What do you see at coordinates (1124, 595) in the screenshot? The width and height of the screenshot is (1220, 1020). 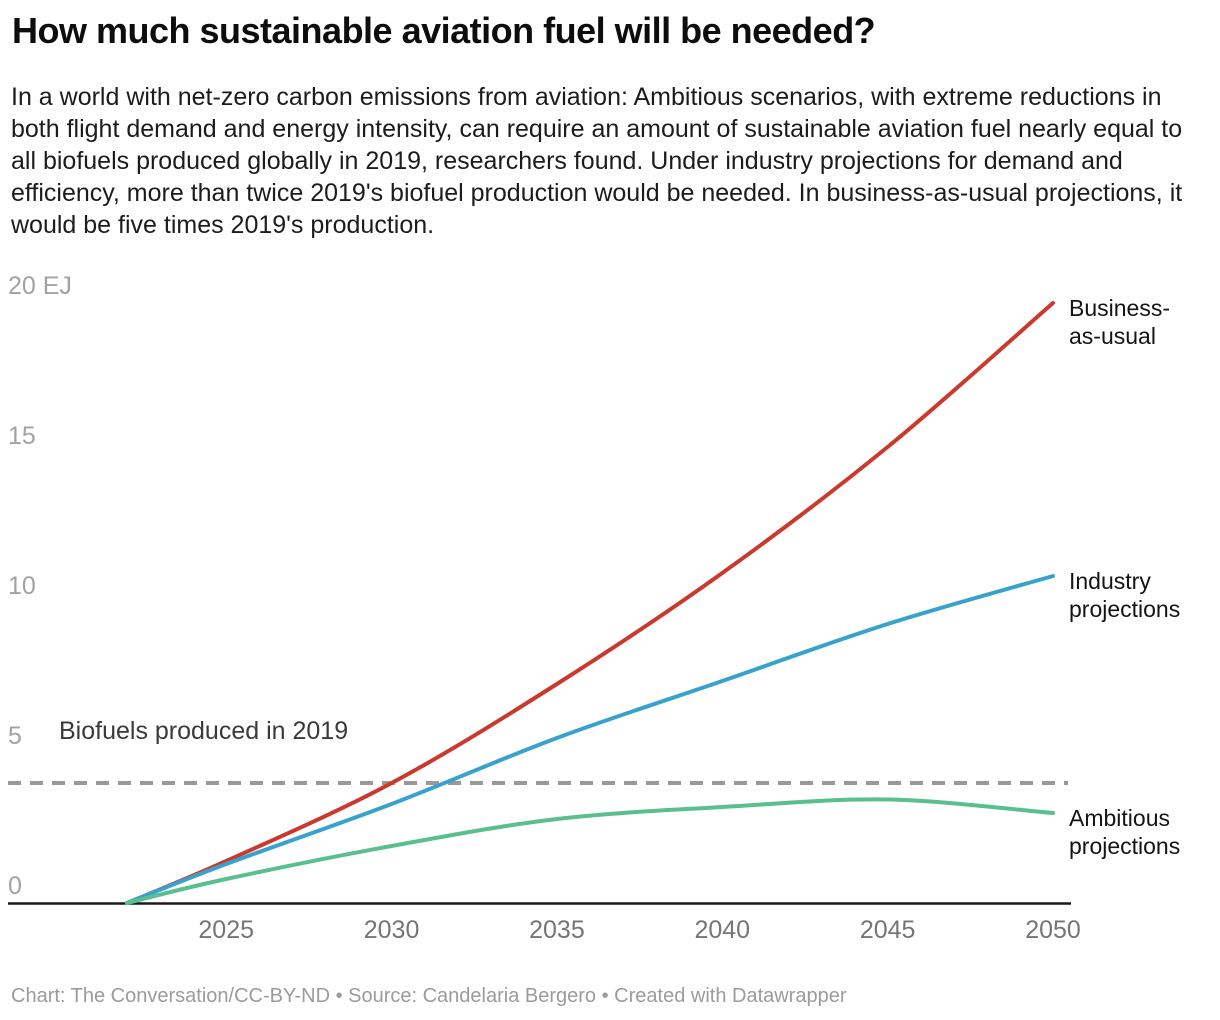 I see `series-label-industry-projections: Industry projections` at bounding box center [1124, 595].